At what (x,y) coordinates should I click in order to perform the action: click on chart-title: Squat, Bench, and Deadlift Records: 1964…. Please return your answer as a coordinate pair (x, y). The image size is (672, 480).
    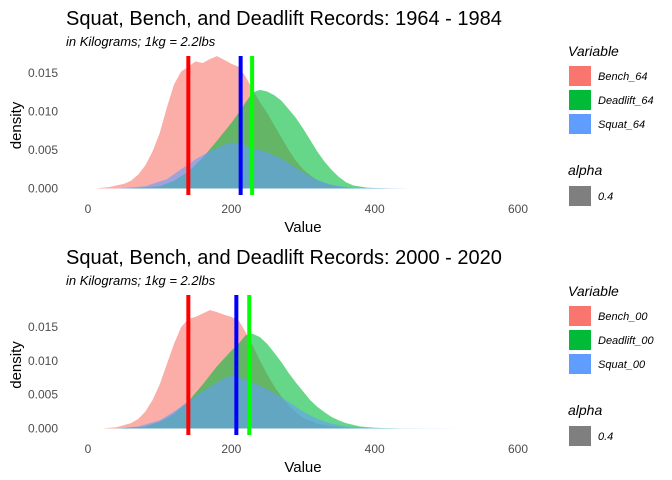
    Looking at the image, I should click on (284, 19).